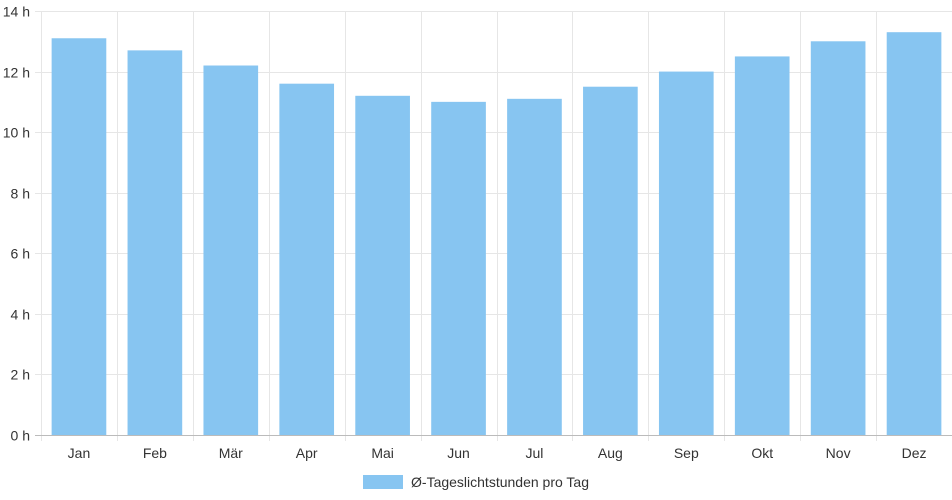 This screenshot has width=952, height=500. Describe the element at coordinates (20, 436) in the screenshot. I see `y-tick-label: 0 h` at that location.